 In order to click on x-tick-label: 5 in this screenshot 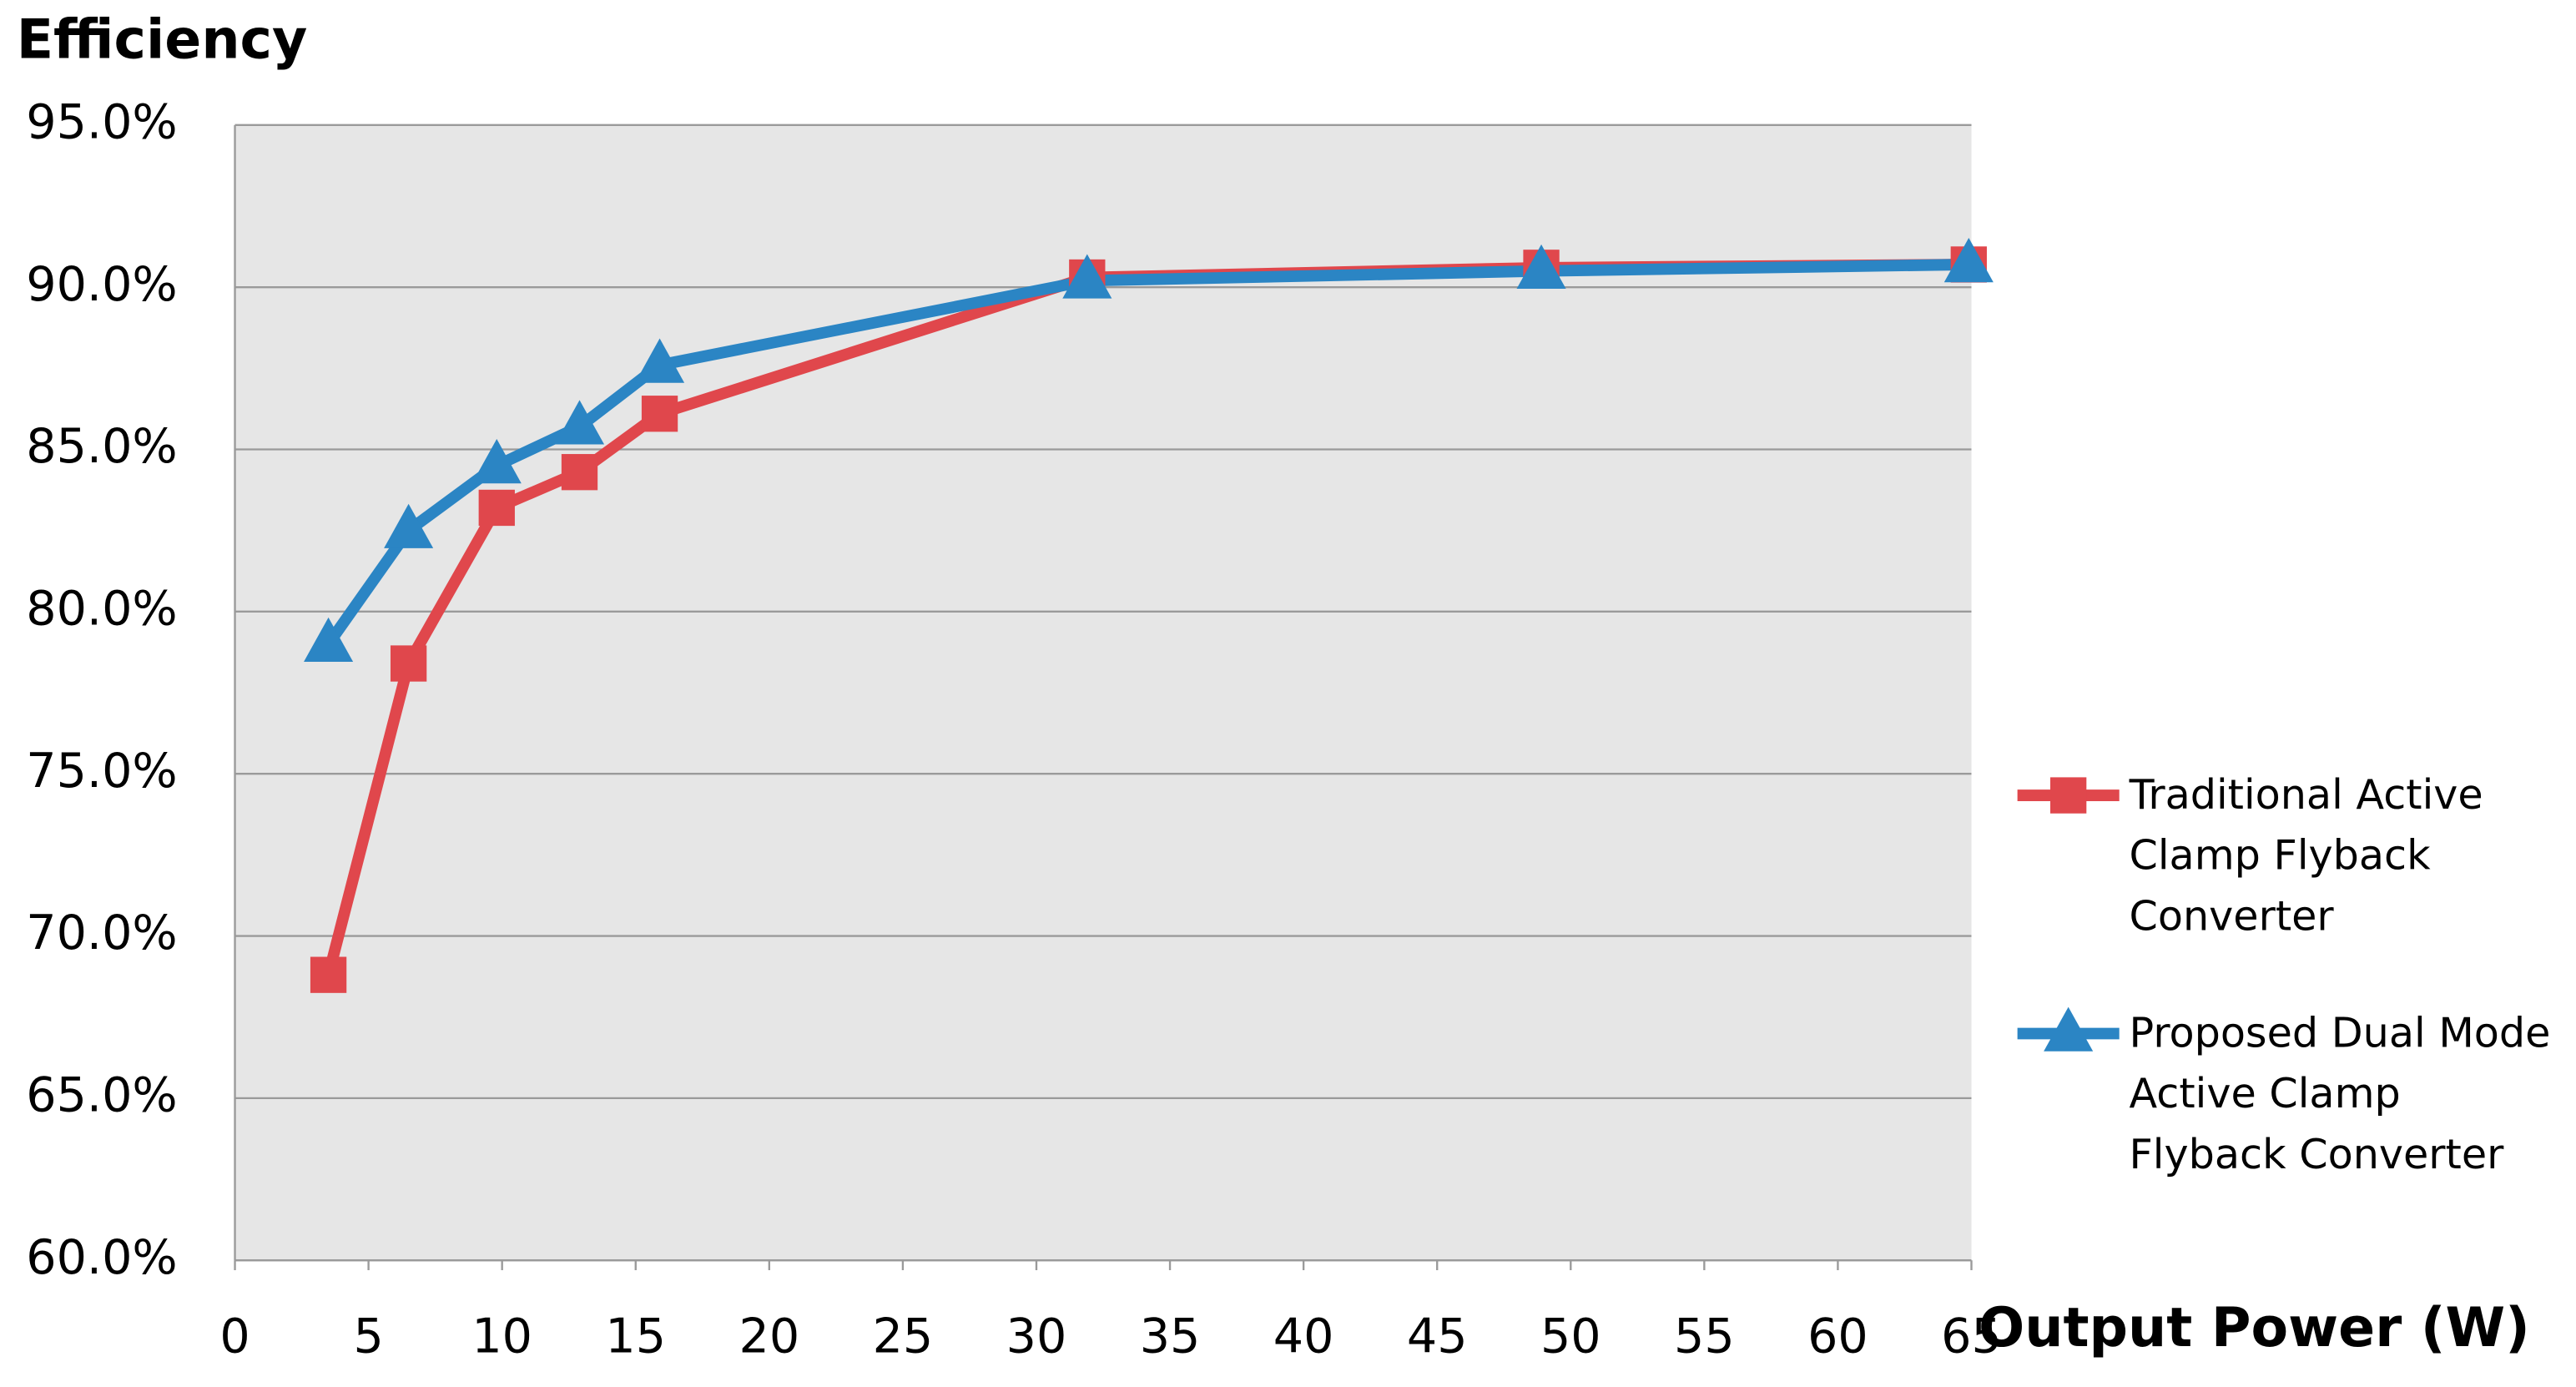, I will do `click(368, 1336)`.